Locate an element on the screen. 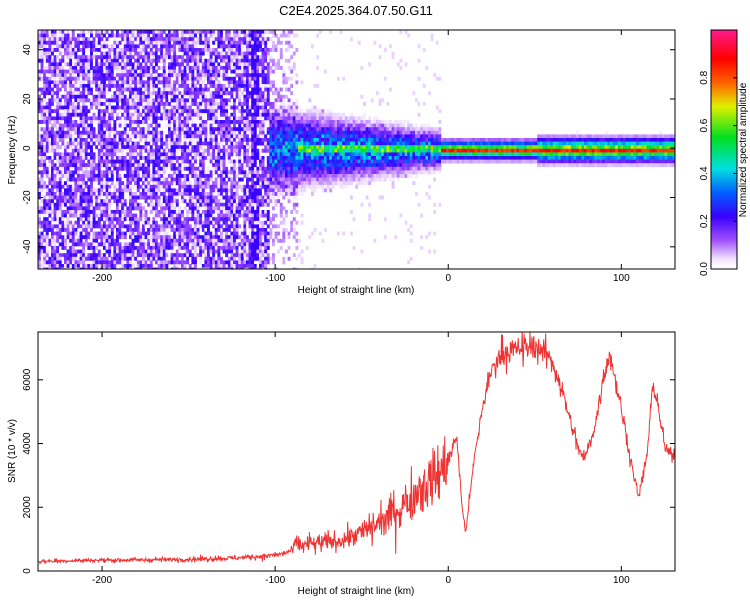  spectrogram-y-tick-label: 20 is located at coordinates (27, 99).